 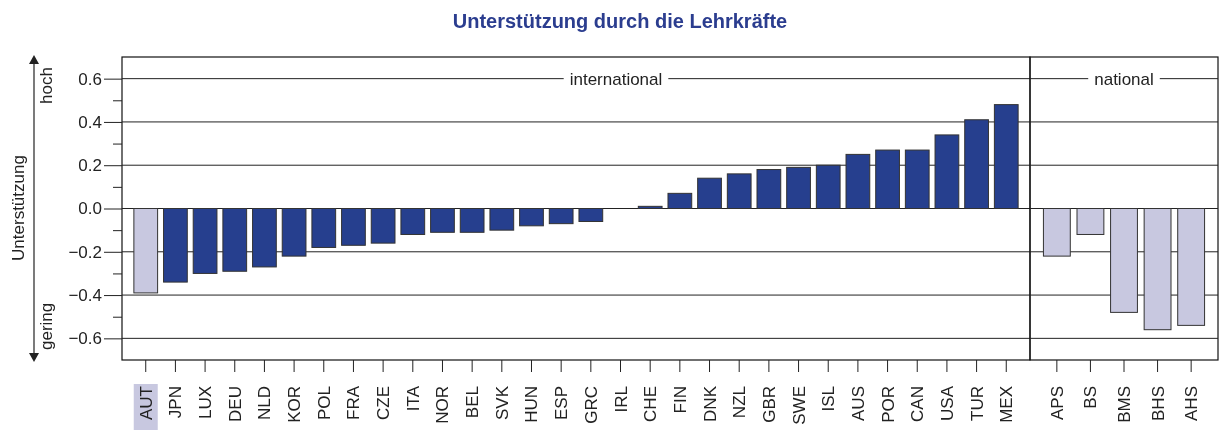 I want to click on y-axis-title: Unterstützung, so click(x=18, y=208).